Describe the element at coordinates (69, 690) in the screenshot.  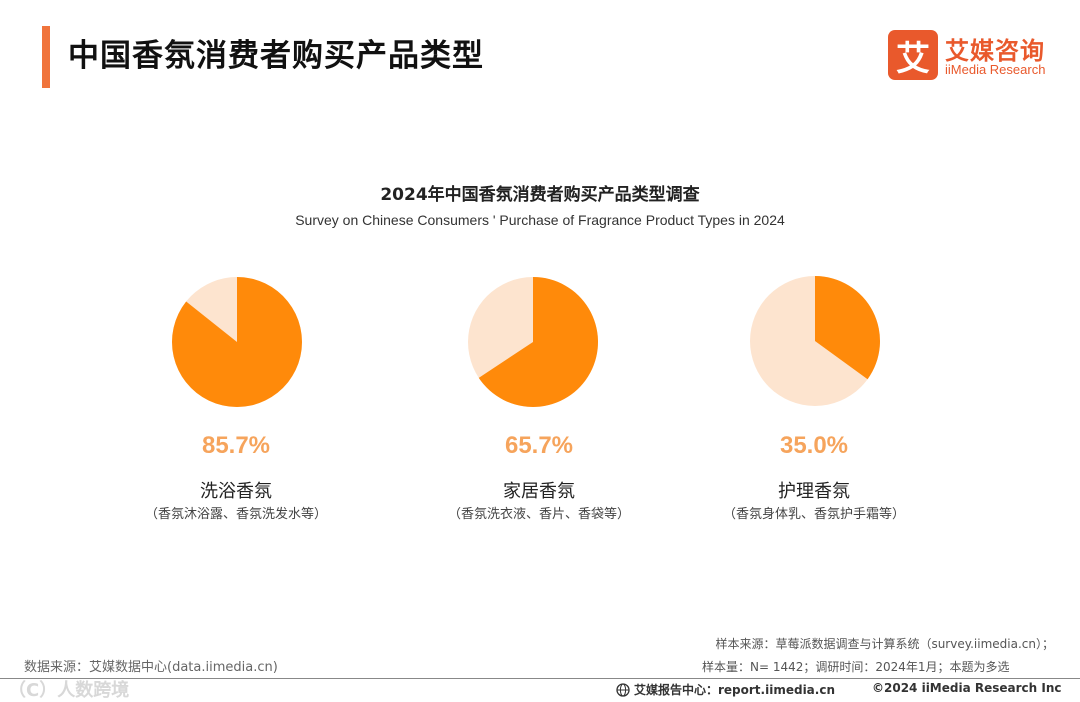
I see `watermark: （C）人数跨境` at that location.